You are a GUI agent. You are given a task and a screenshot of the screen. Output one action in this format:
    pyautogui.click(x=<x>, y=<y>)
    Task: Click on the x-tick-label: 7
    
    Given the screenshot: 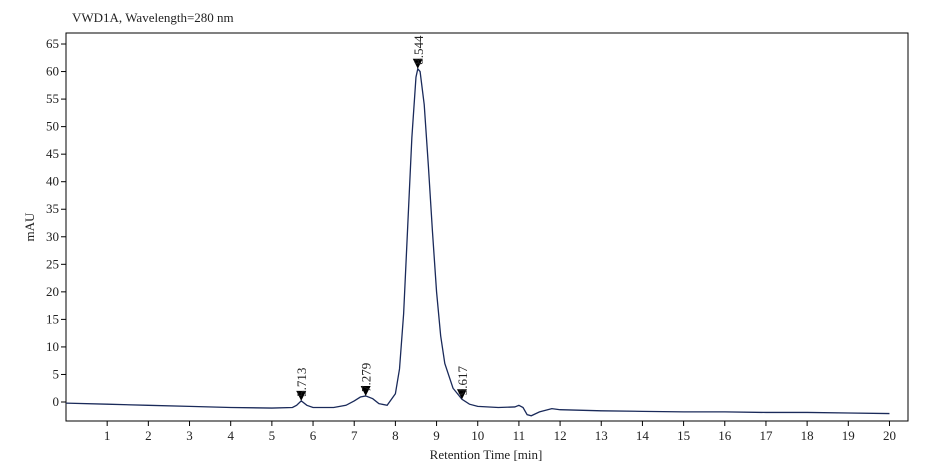 What is the action you would take?
    pyautogui.click(x=354, y=435)
    